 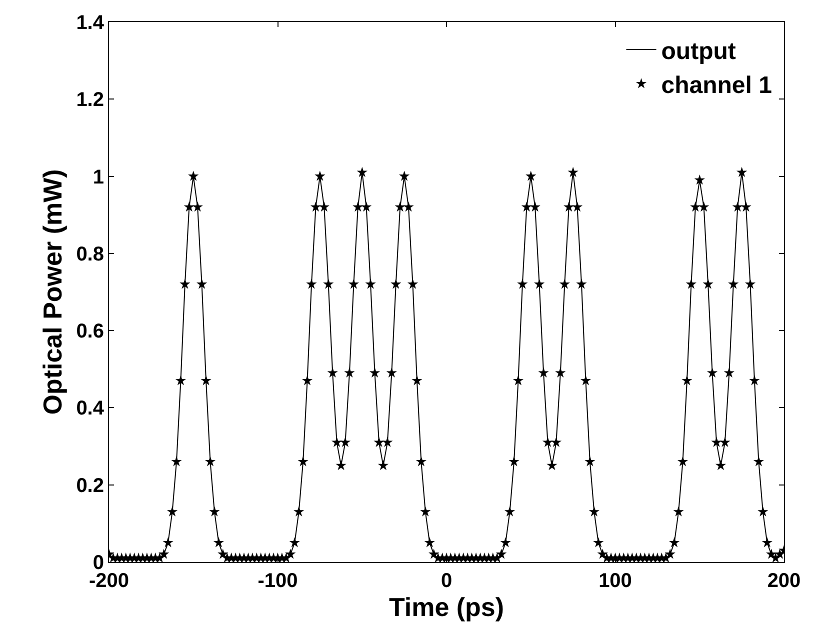 What do you see at coordinates (278, 581) in the screenshot?
I see `x-tick-label: -100` at bounding box center [278, 581].